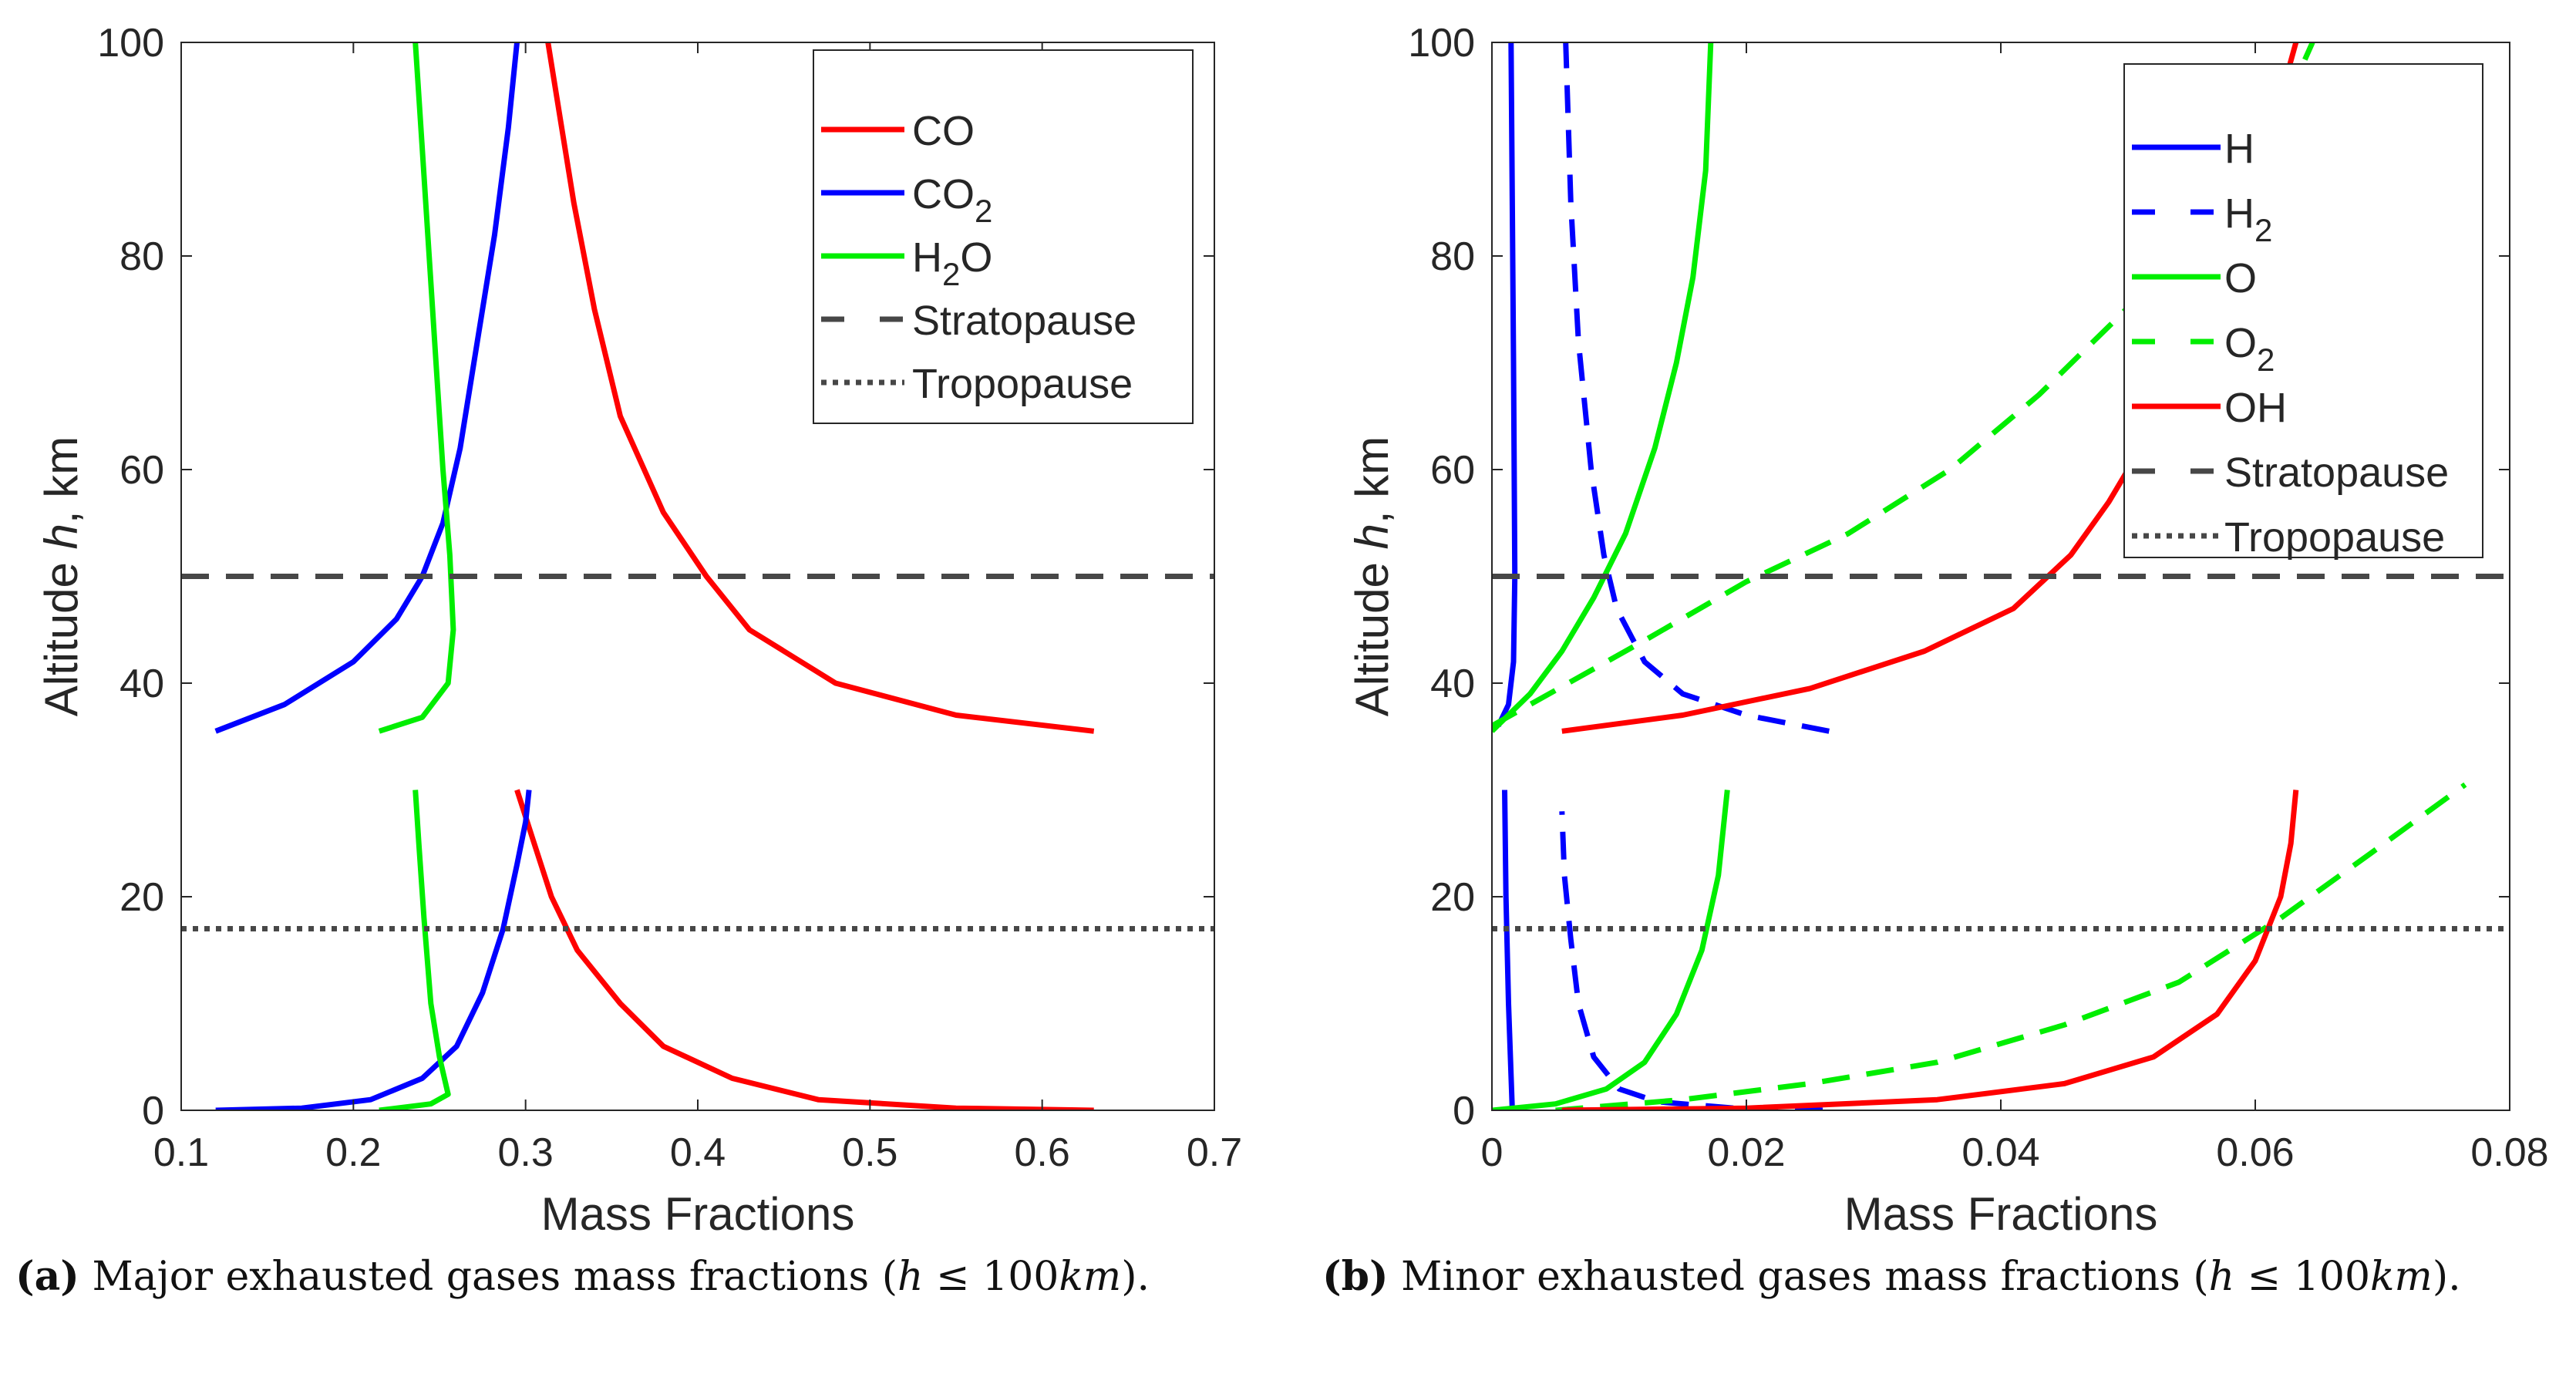 The image size is (2576, 1374). What do you see at coordinates (2249, 349) in the screenshot?
I see `legend-label-o2: O2` at bounding box center [2249, 349].